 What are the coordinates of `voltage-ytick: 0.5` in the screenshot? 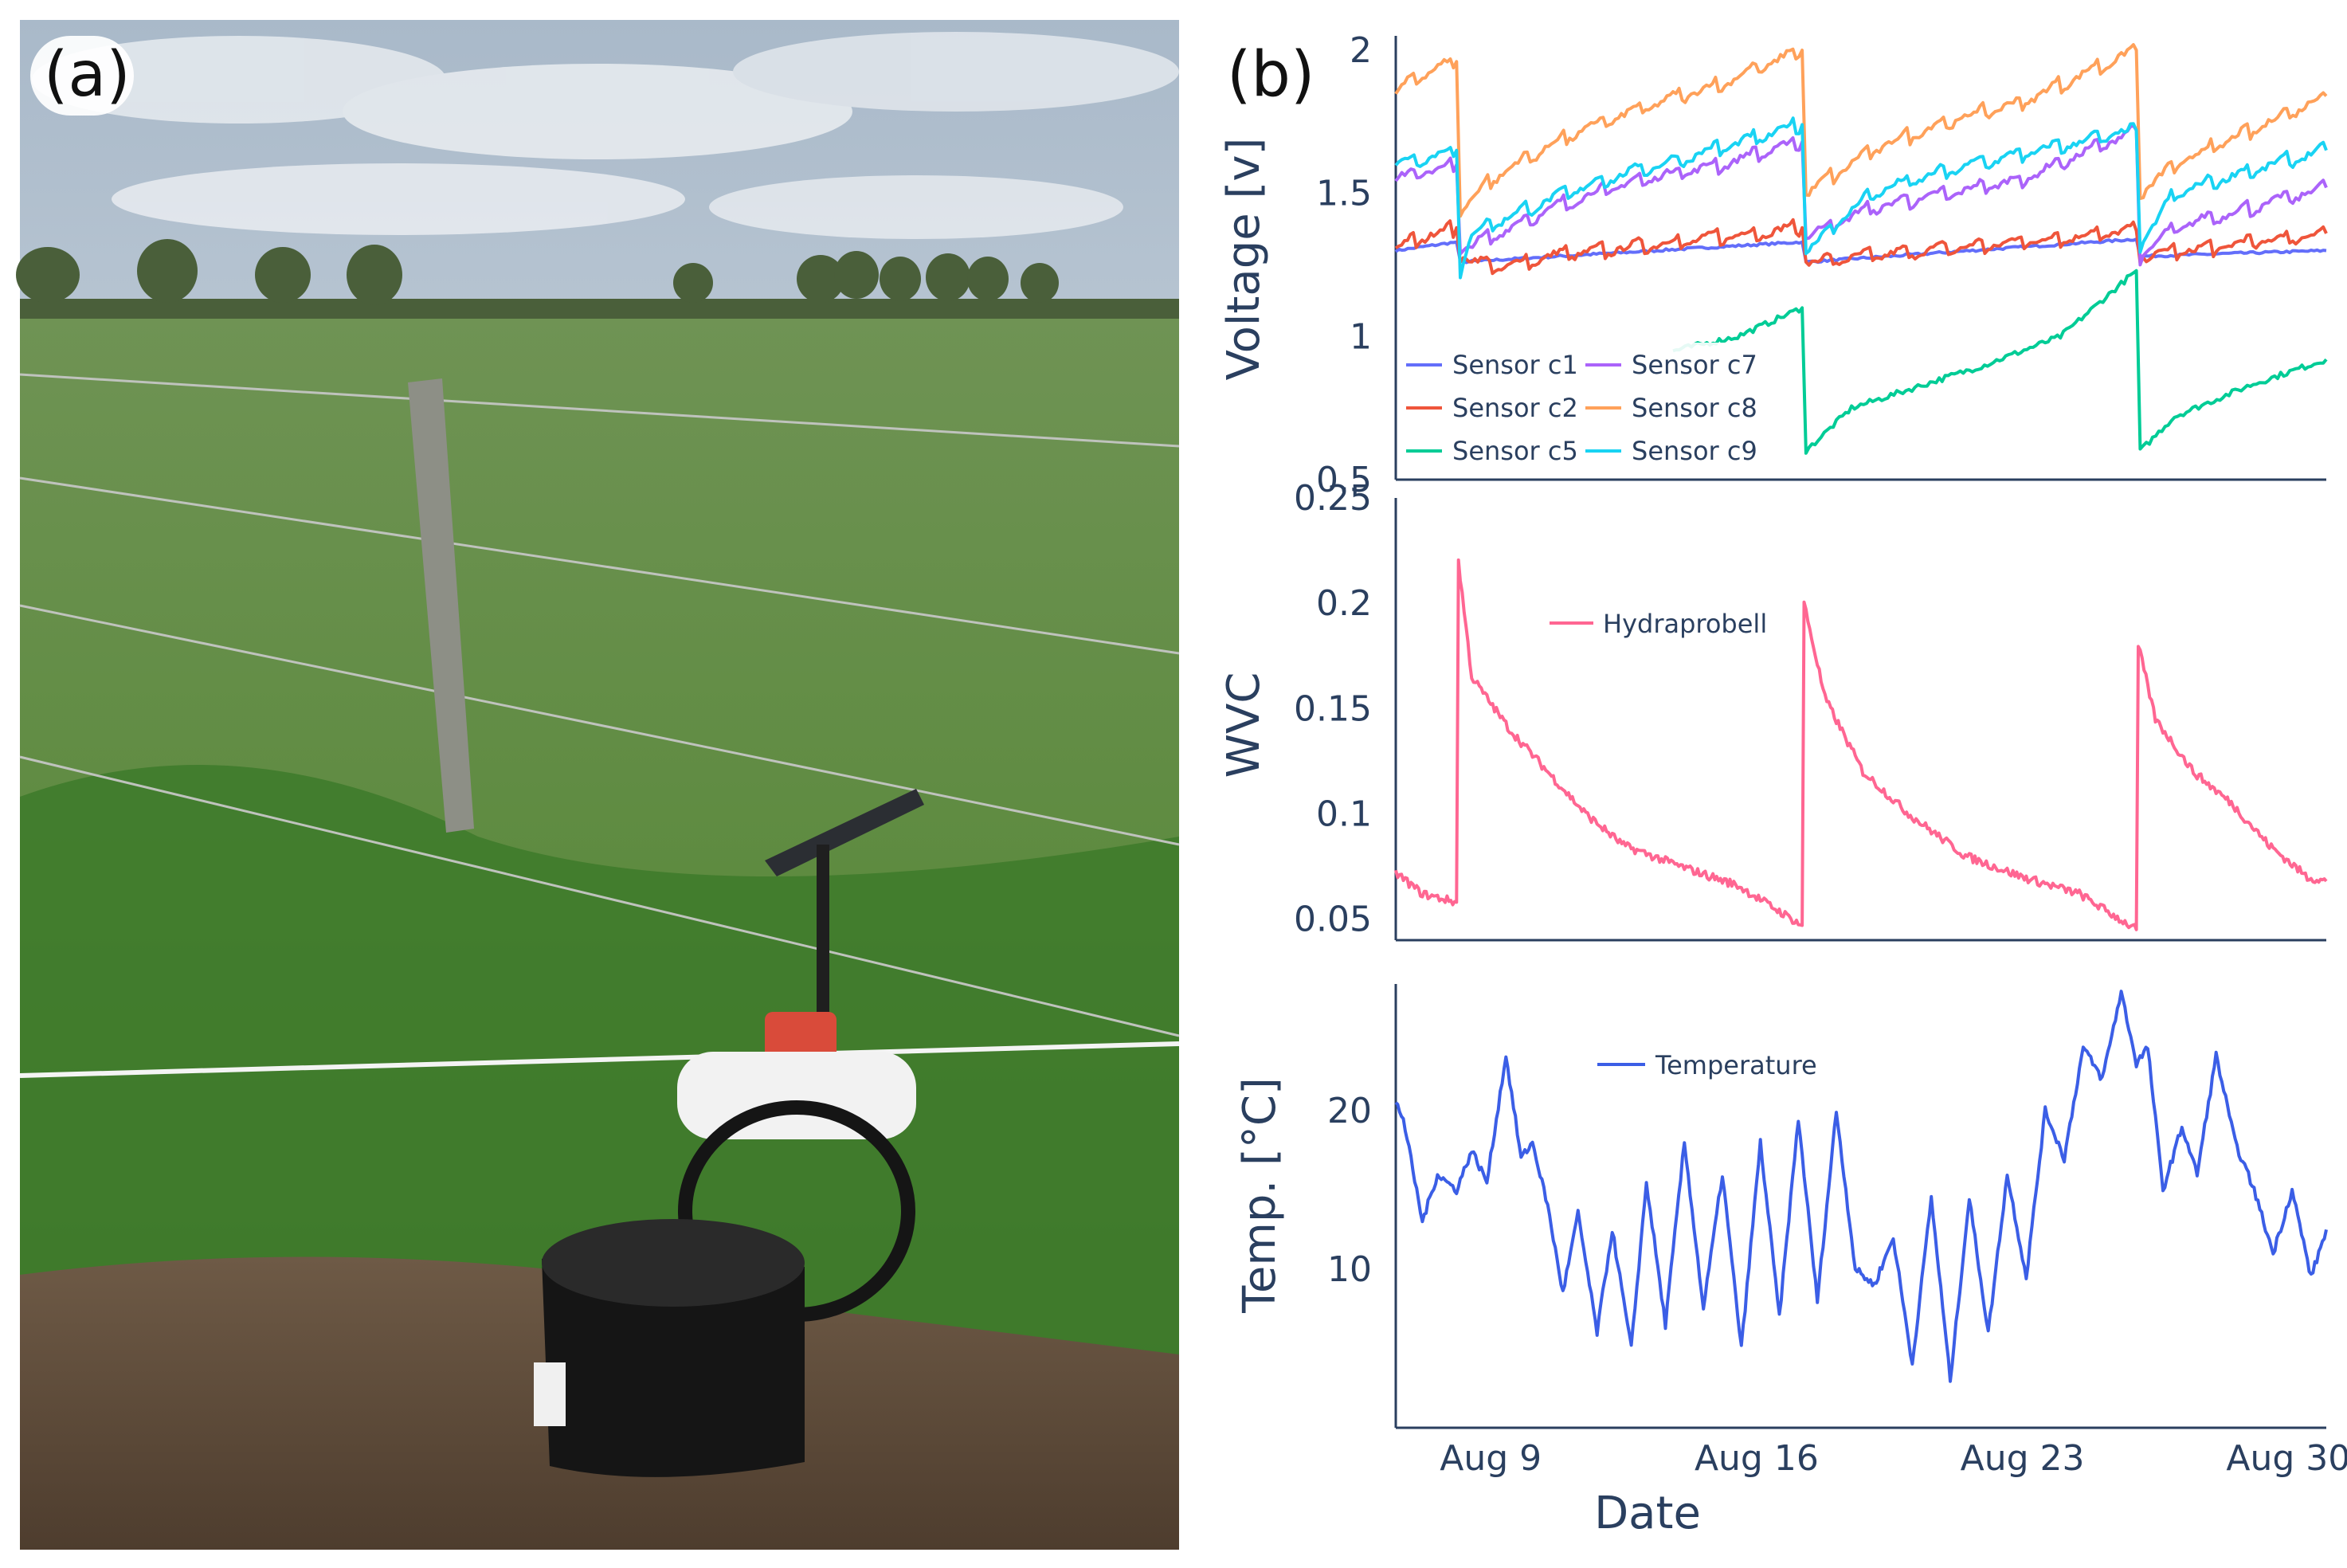 It's located at (1344, 480).